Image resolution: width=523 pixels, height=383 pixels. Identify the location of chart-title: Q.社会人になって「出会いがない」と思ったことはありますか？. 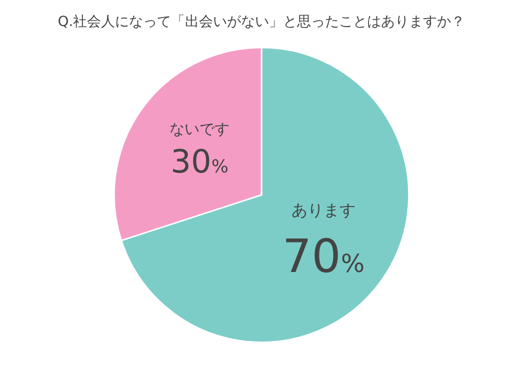
(262, 22).